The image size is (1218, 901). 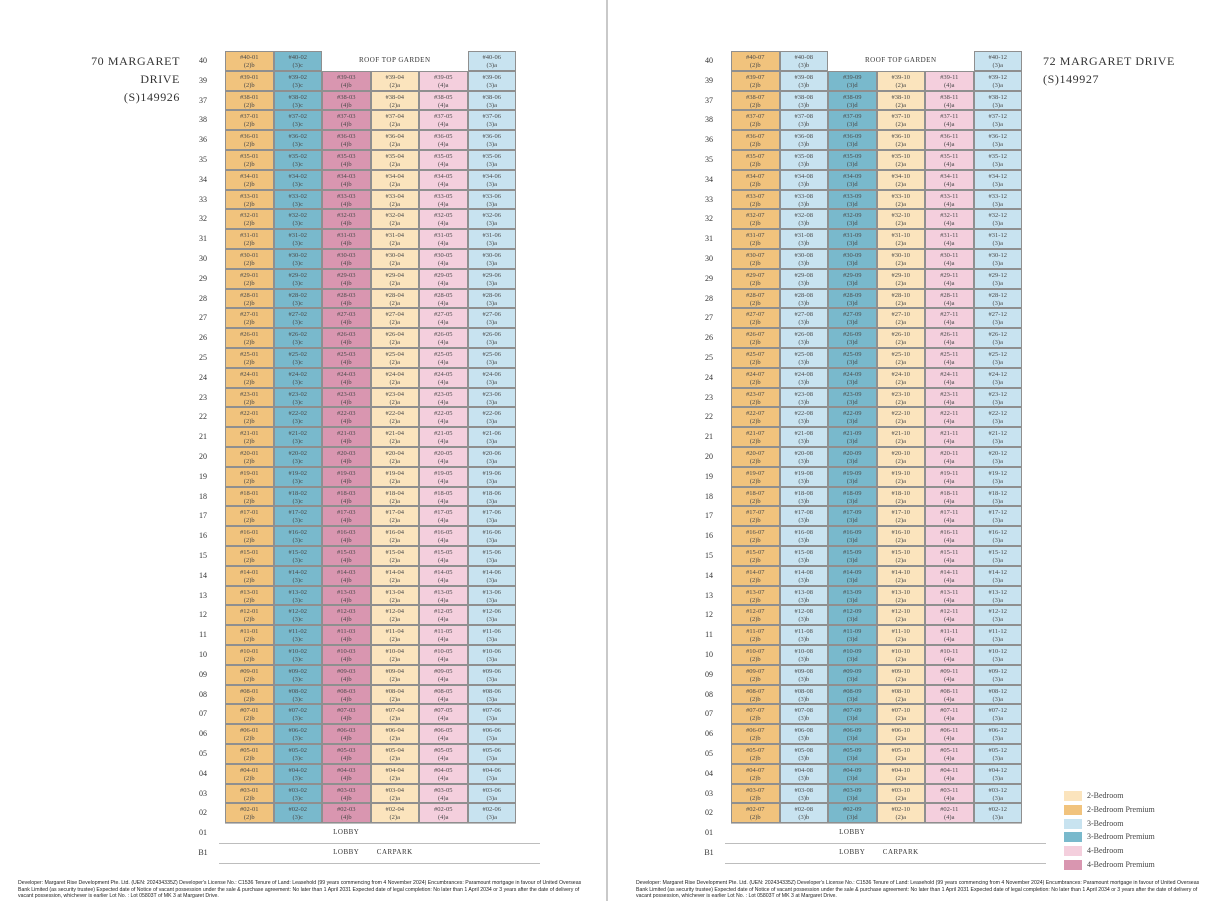 What do you see at coordinates (997, 298) in the screenshot?
I see `unit-cell: #28-12 (3)a` at bounding box center [997, 298].